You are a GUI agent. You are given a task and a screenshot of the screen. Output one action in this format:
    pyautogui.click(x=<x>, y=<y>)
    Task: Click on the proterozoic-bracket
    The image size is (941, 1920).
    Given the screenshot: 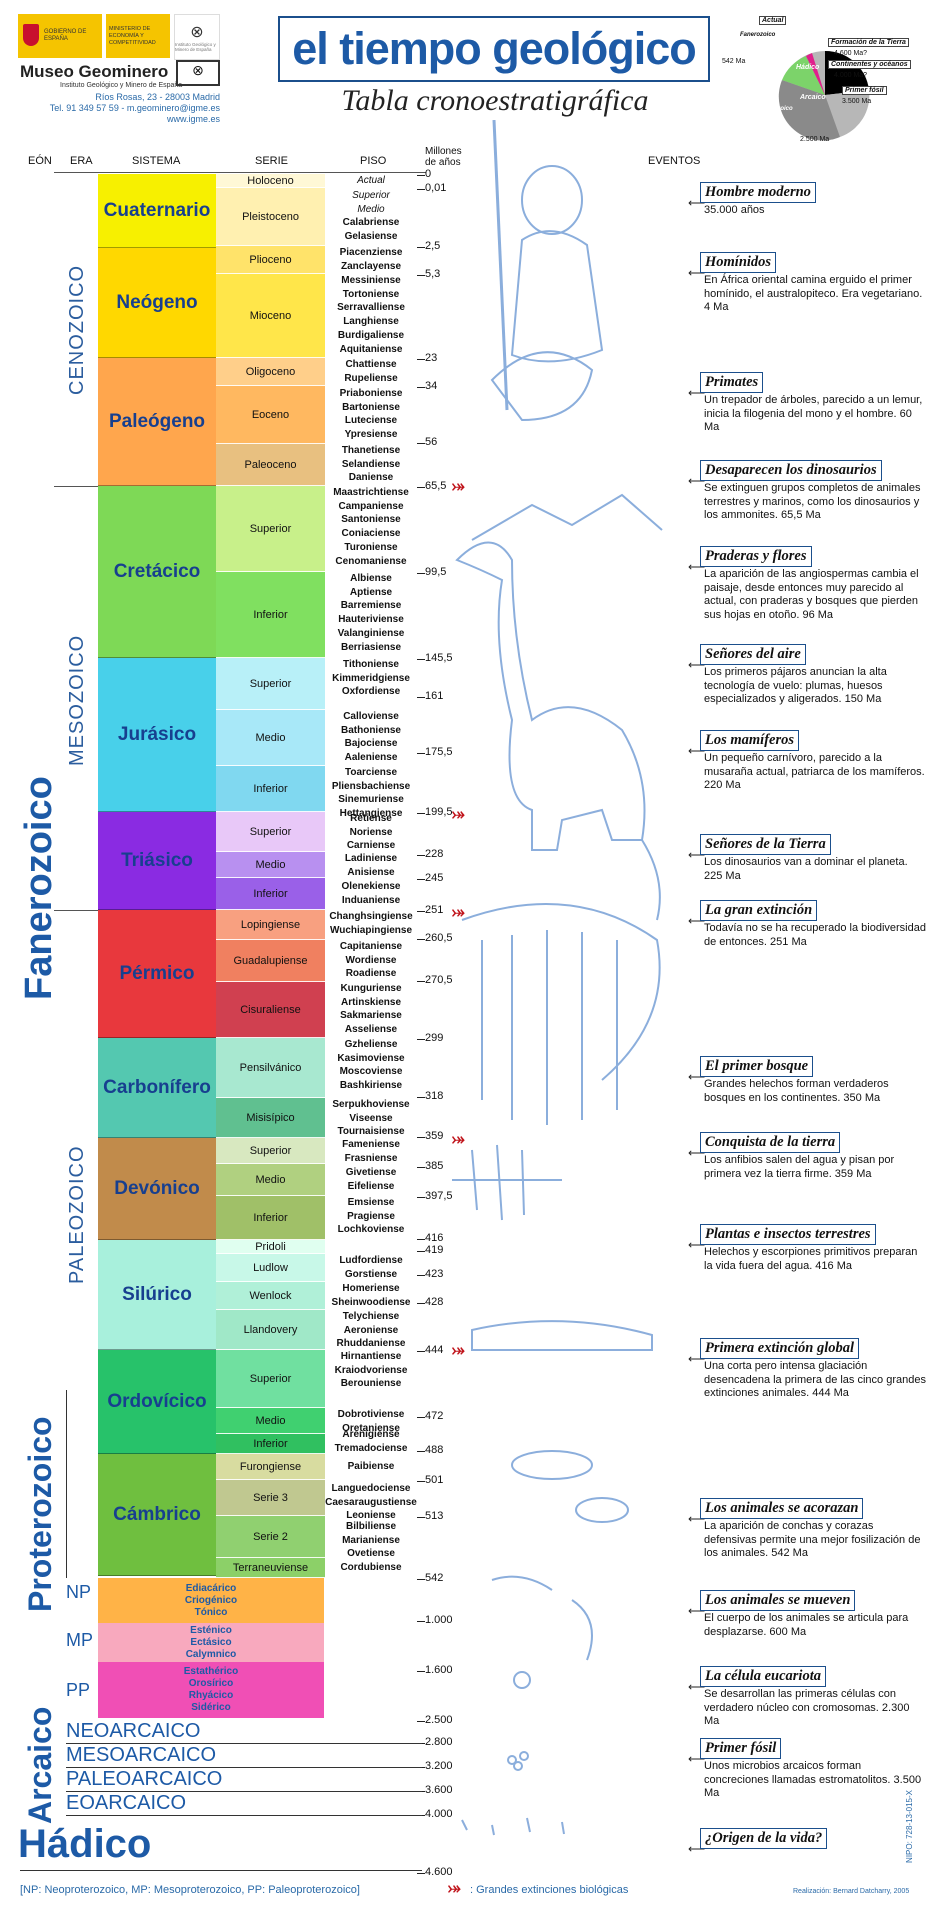 What is the action you would take?
    pyautogui.click(x=66, y=1484)
    